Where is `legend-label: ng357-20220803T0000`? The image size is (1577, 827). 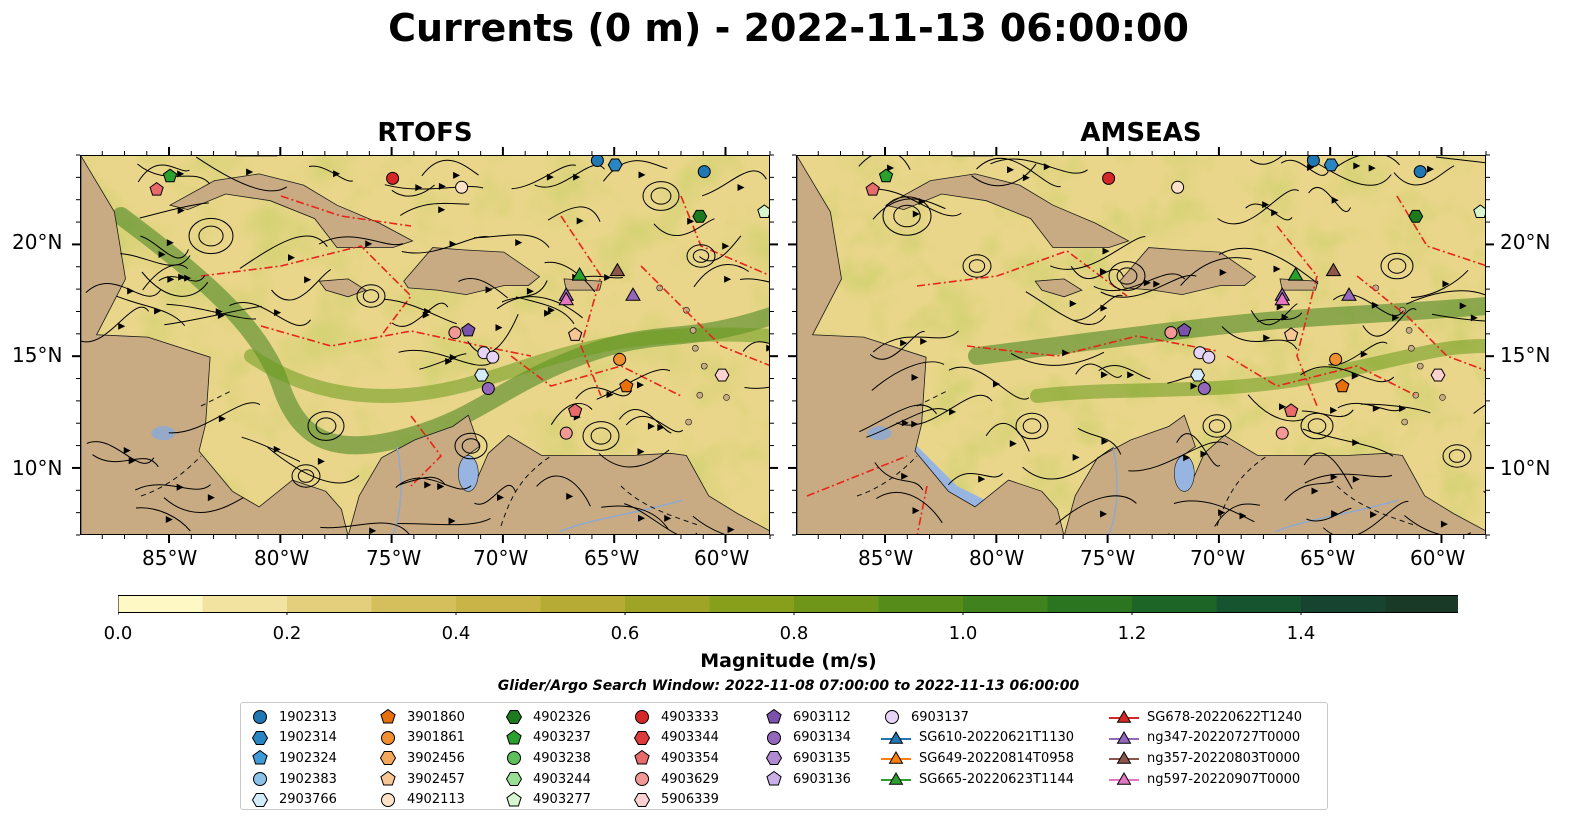 legend-label: ng357-20220803T0000 is located at coordinates (1224, 758).